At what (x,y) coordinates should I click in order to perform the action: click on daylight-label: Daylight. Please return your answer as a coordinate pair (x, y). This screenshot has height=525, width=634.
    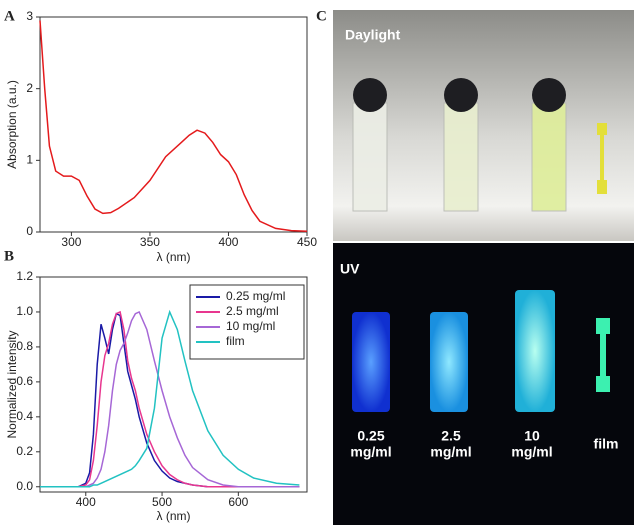
    Looking at the image, I should click on (373, 35).